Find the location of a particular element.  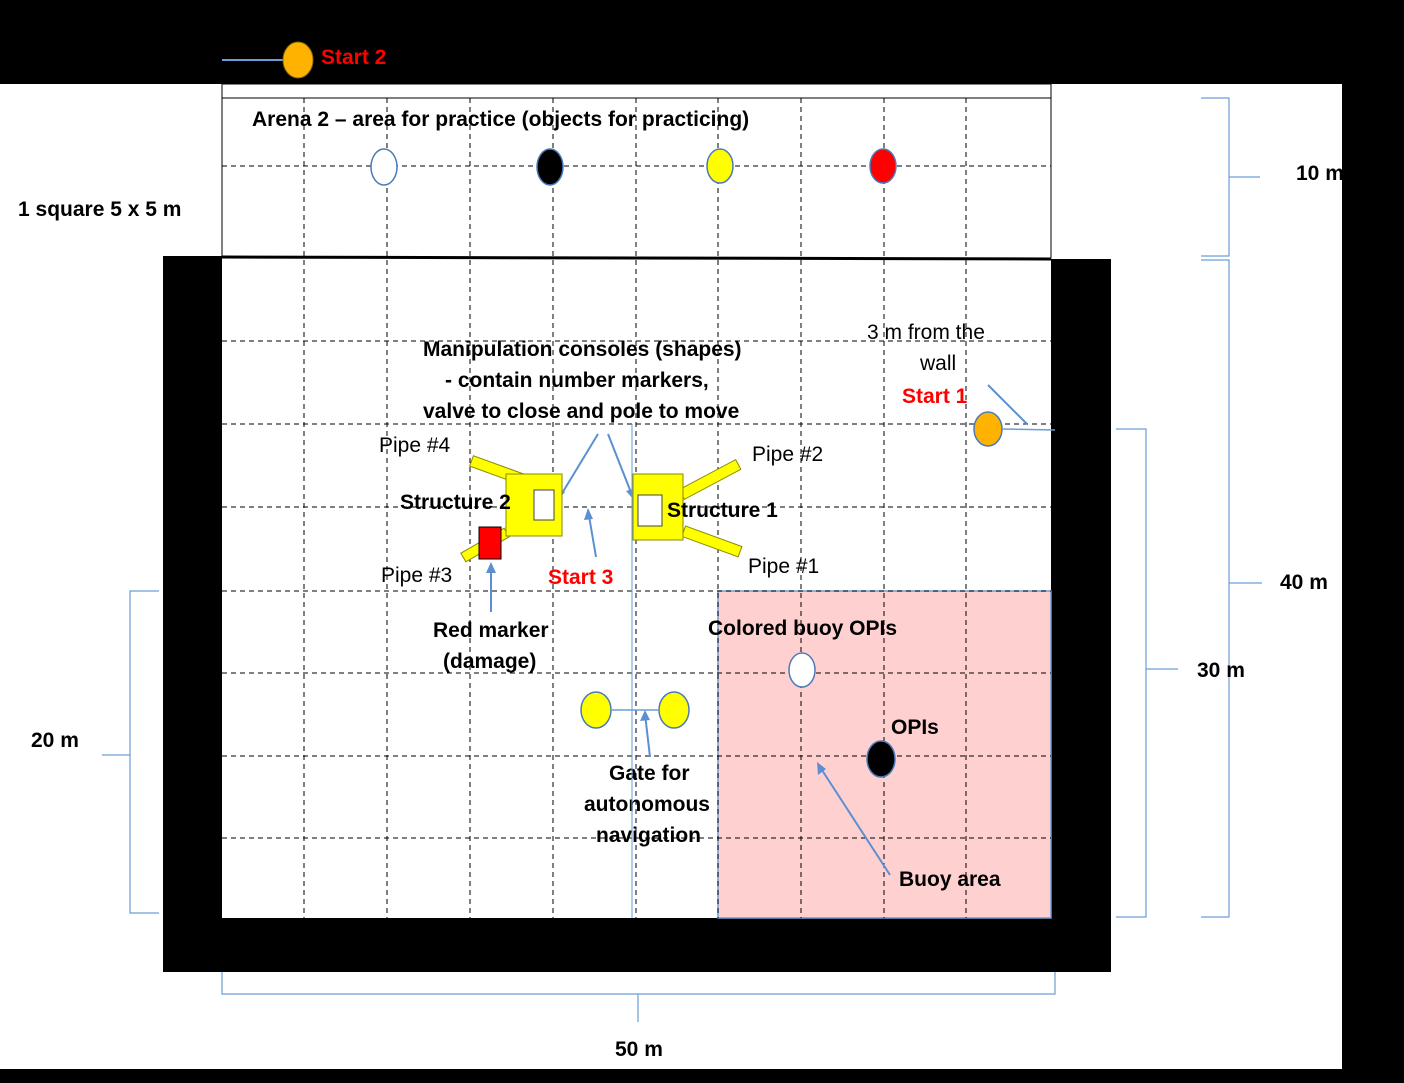

practice-white-buoy is located at coordinates (384, 167).